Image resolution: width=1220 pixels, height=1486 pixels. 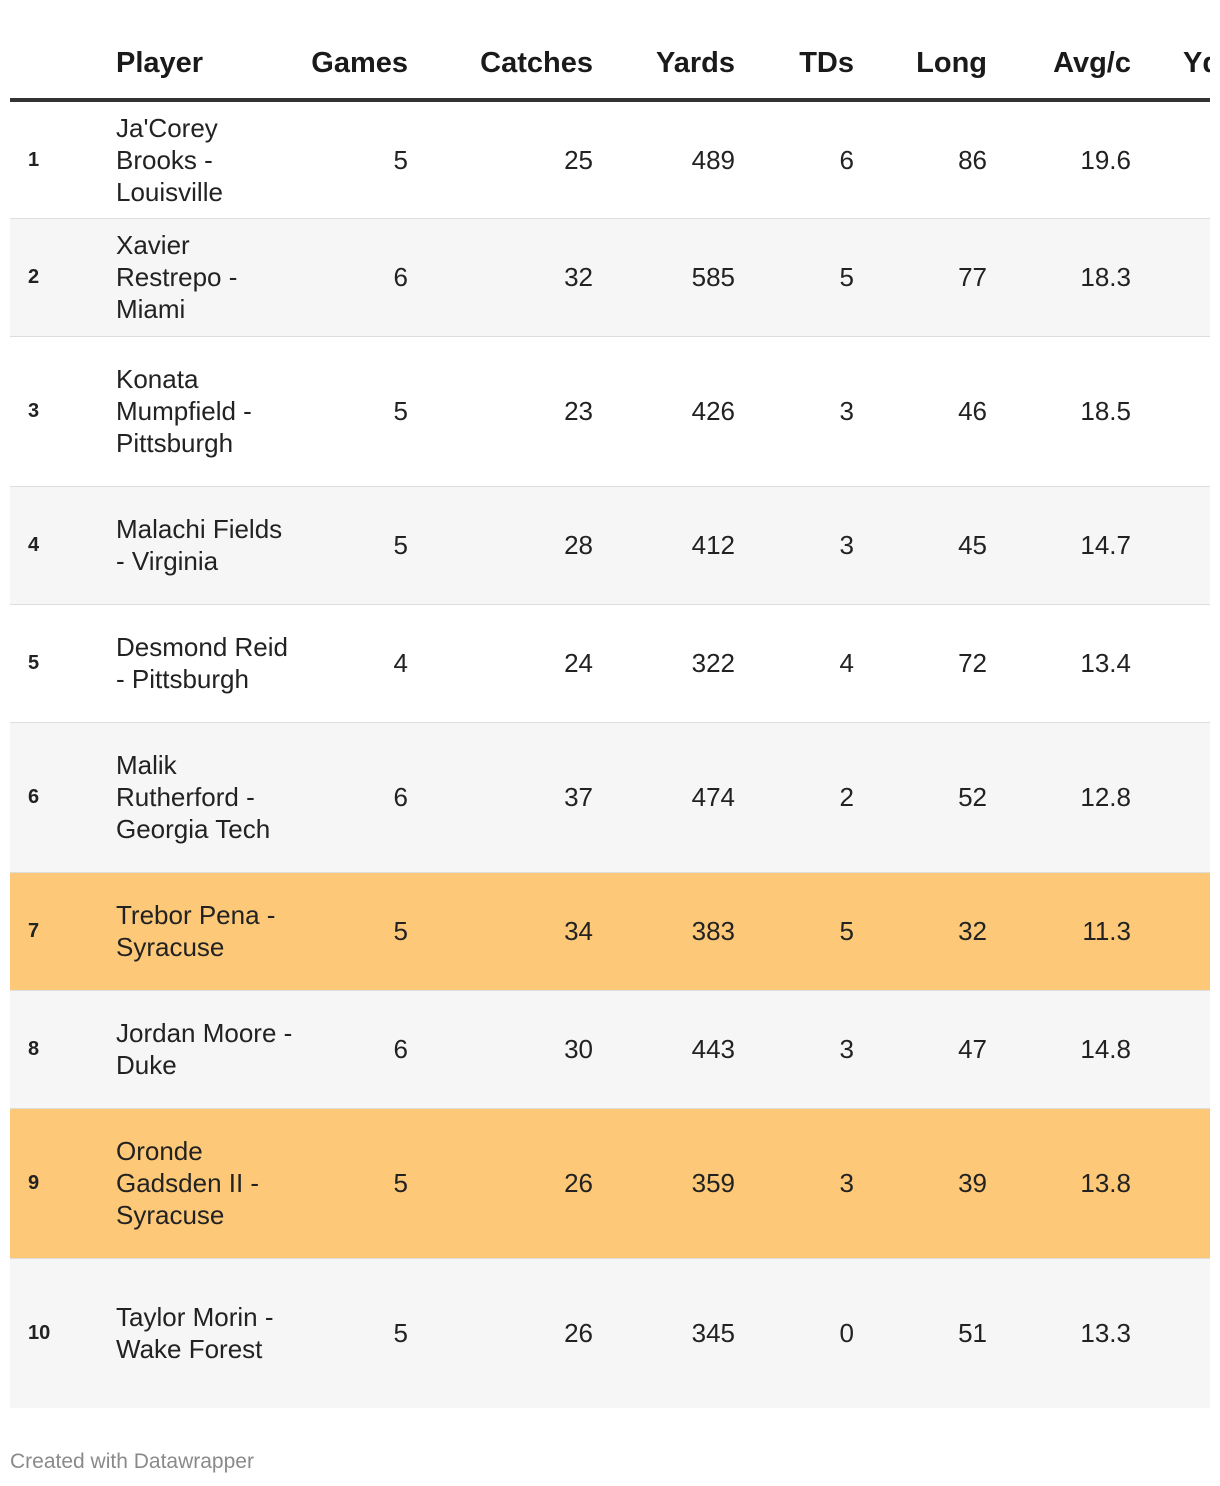 I want to click on long-cell: 51, so click(x=920, y=1333).